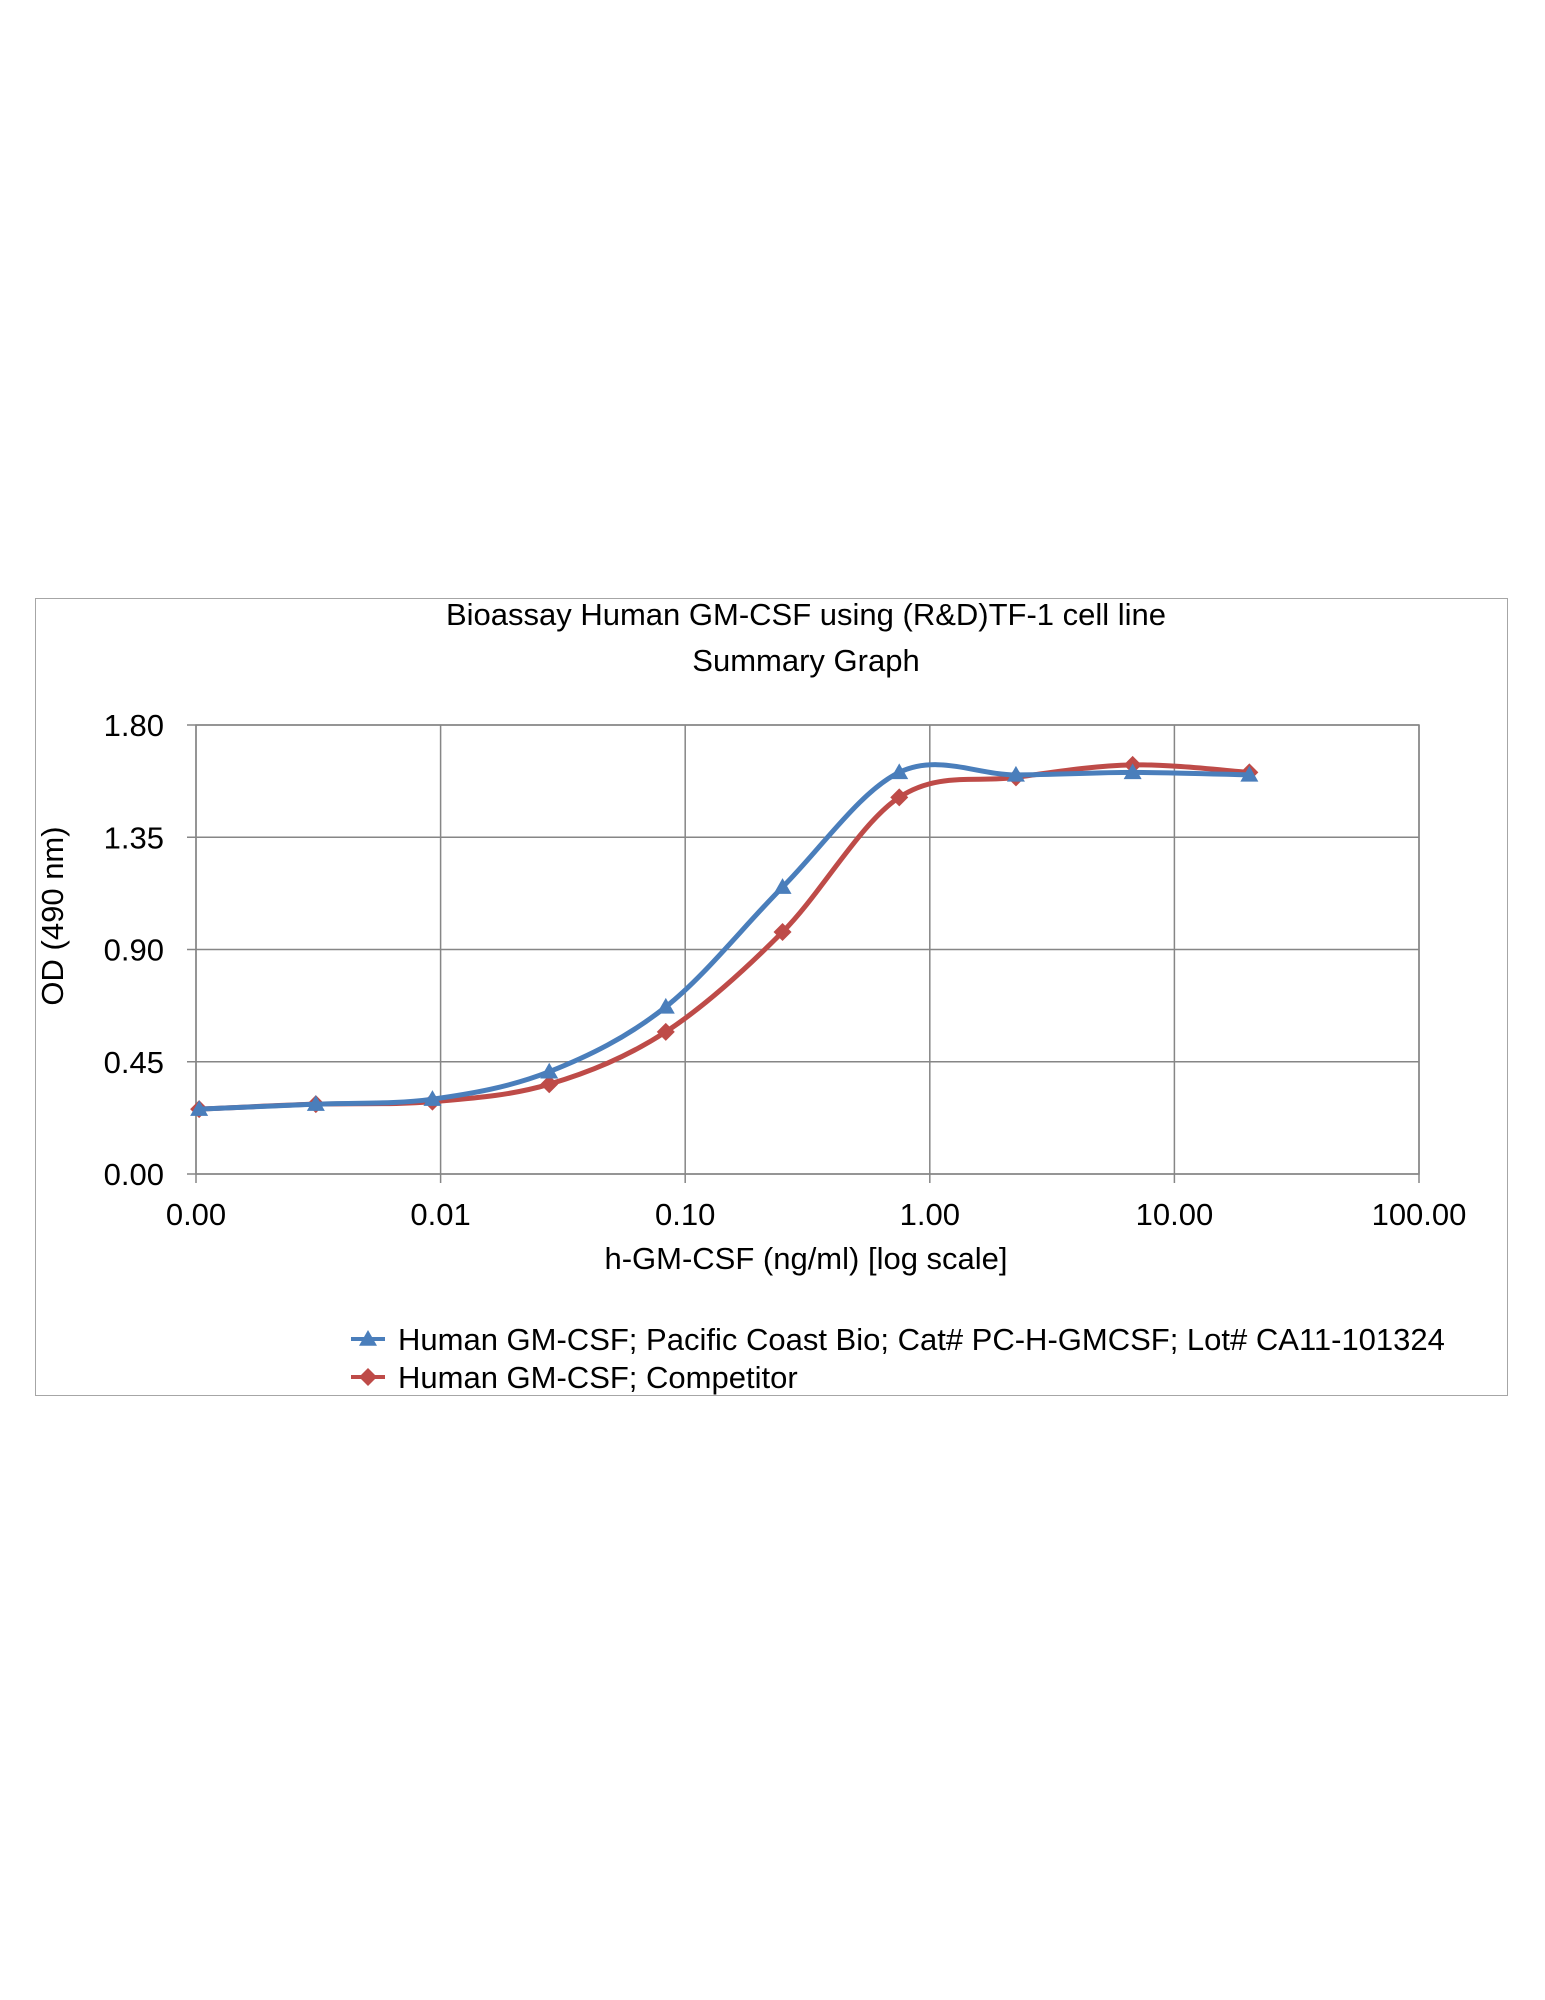  Describe the element at coordinates (440, 1214) in the screenshot. I see `x-tick-label: 0.01` at that location.